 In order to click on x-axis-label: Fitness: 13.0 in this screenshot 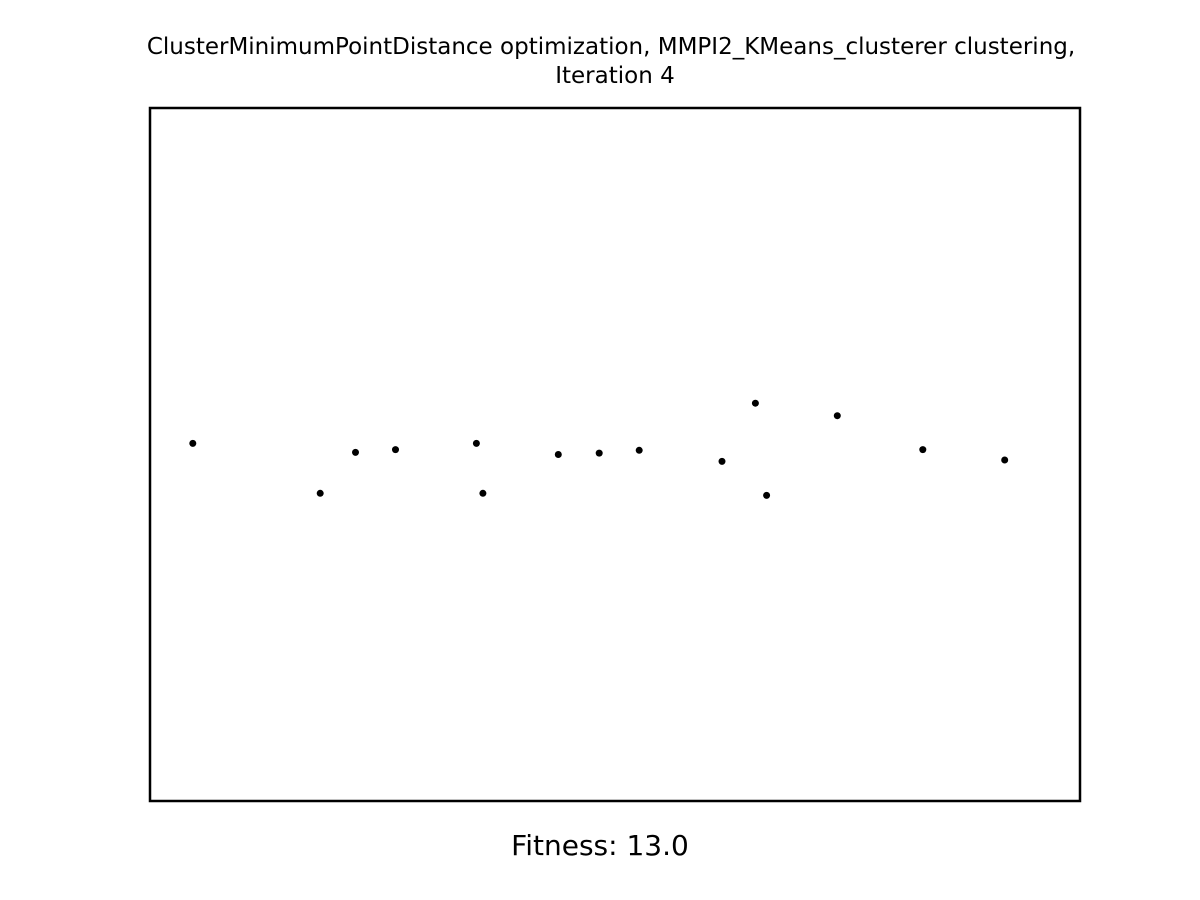, I will do `click(600, 845)`.